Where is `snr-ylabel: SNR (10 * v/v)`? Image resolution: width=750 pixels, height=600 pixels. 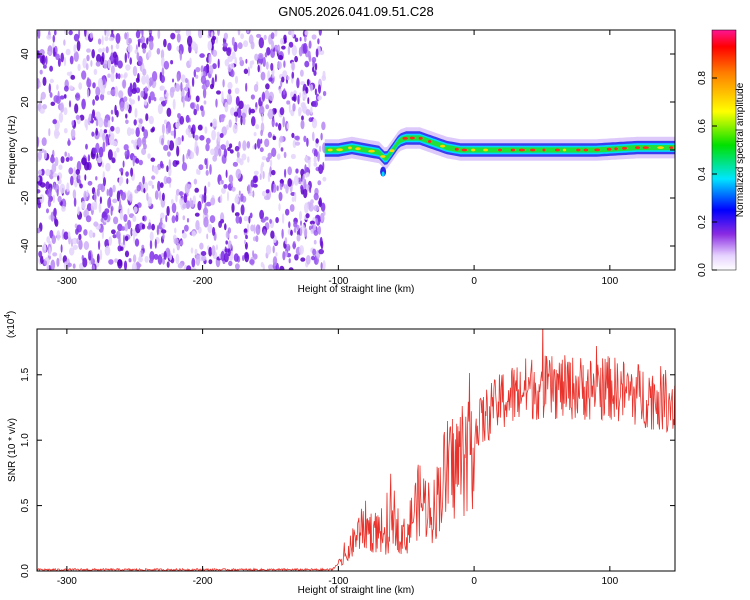 snr-ylabel: SNR (10 * v/v) is located at coordinates (12, 450).